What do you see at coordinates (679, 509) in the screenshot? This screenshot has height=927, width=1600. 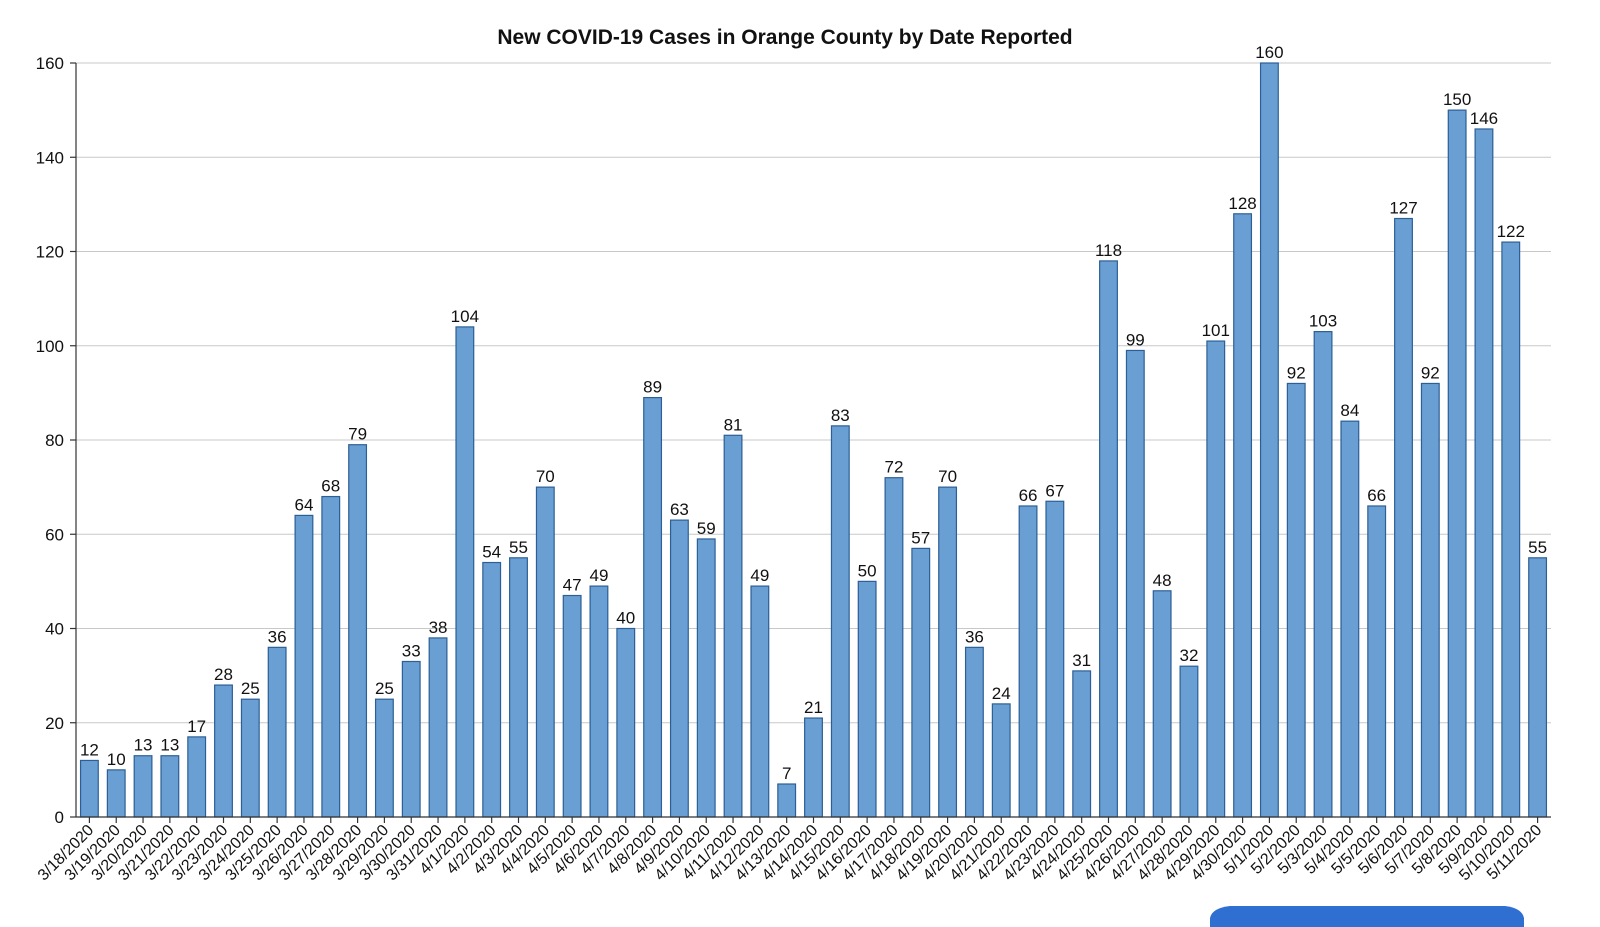 I see `data-label: 63` at bounding box center [679, 509].